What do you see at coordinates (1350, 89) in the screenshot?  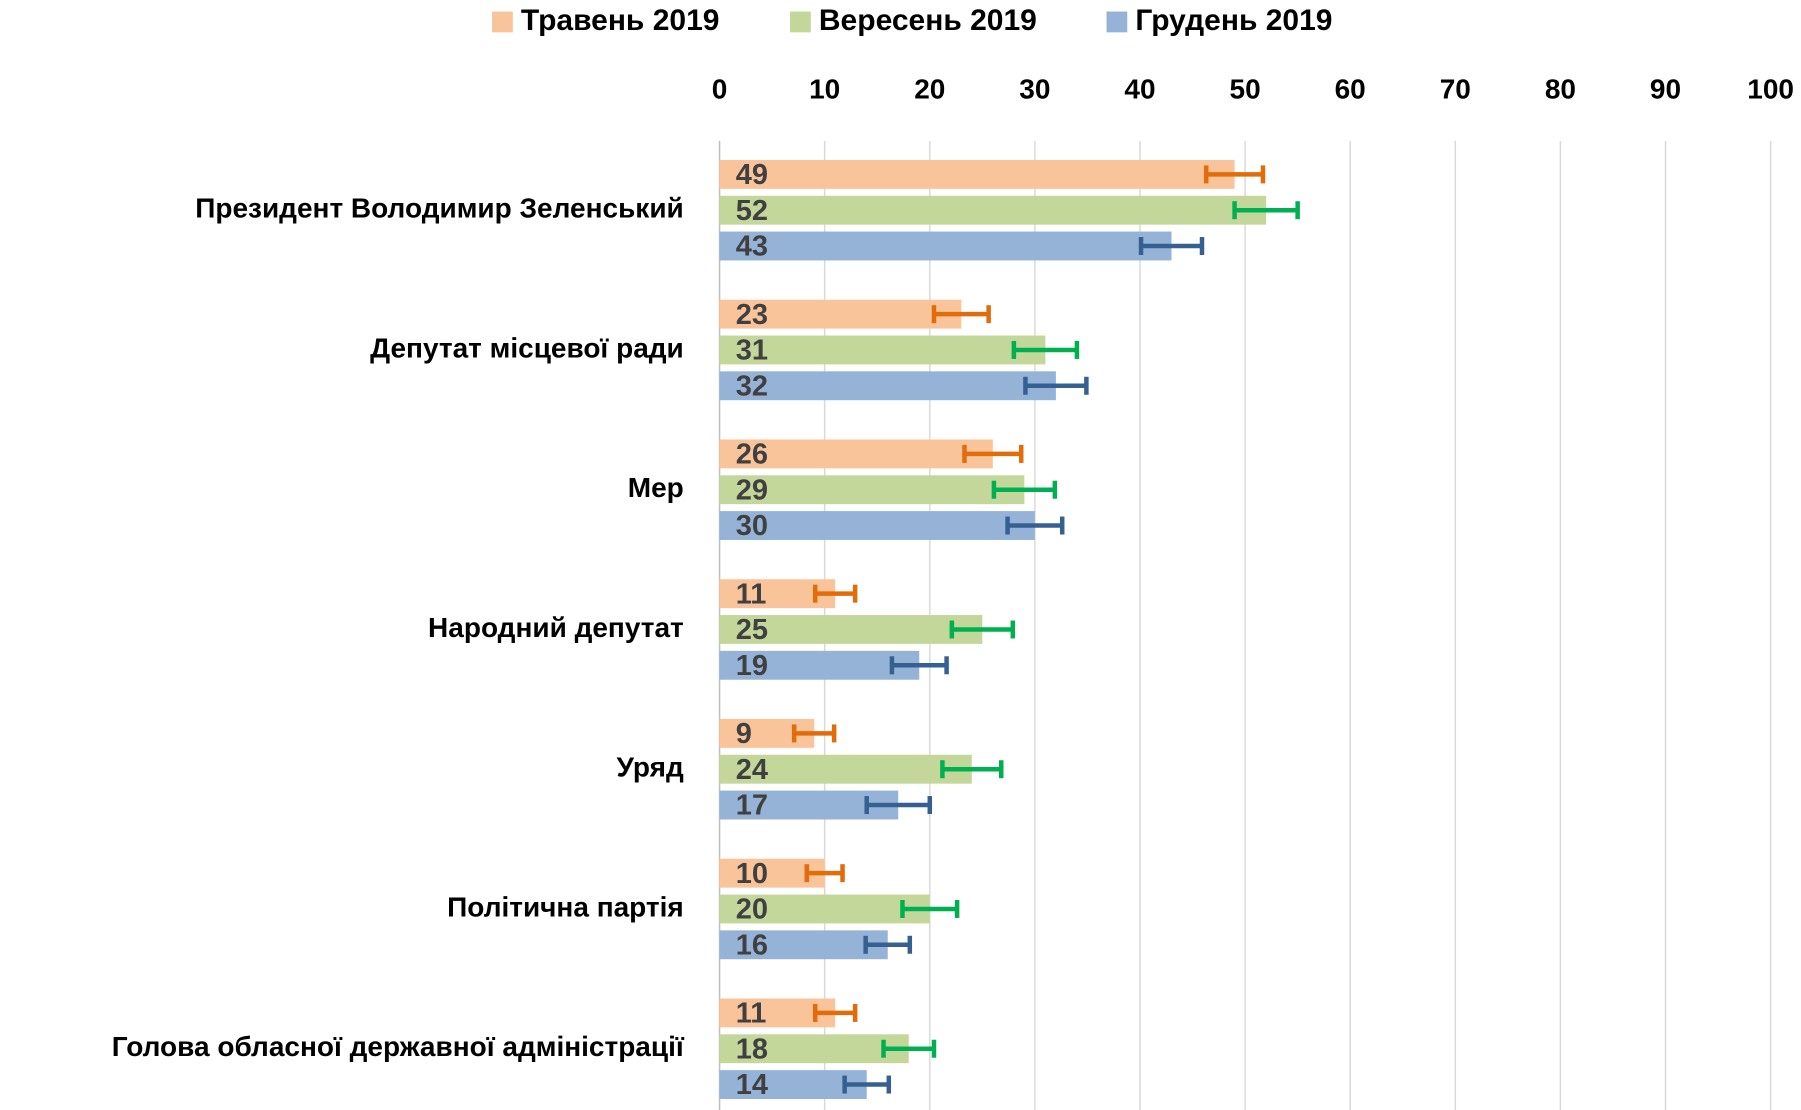 I see `x-tick-label: 60` at bounding box center [1350, 89].